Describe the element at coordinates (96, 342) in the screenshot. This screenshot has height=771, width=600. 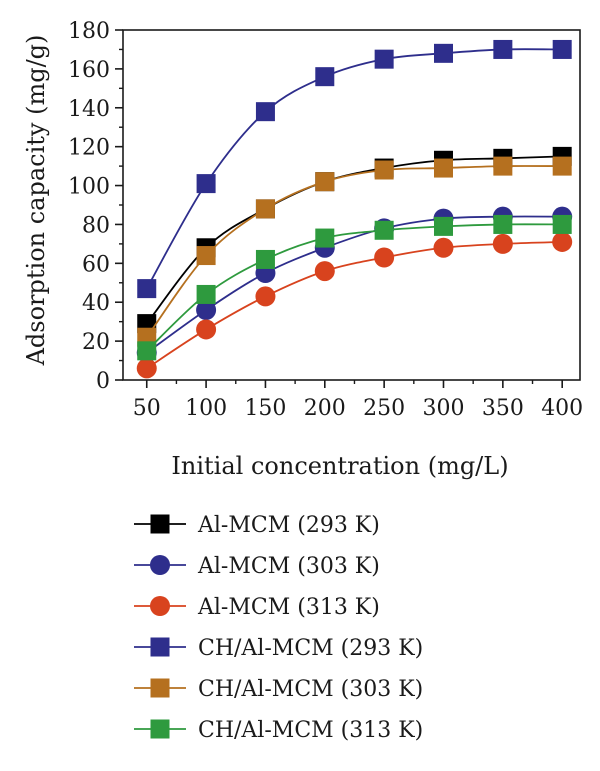
I see `y-tick-label: 20` at that location.